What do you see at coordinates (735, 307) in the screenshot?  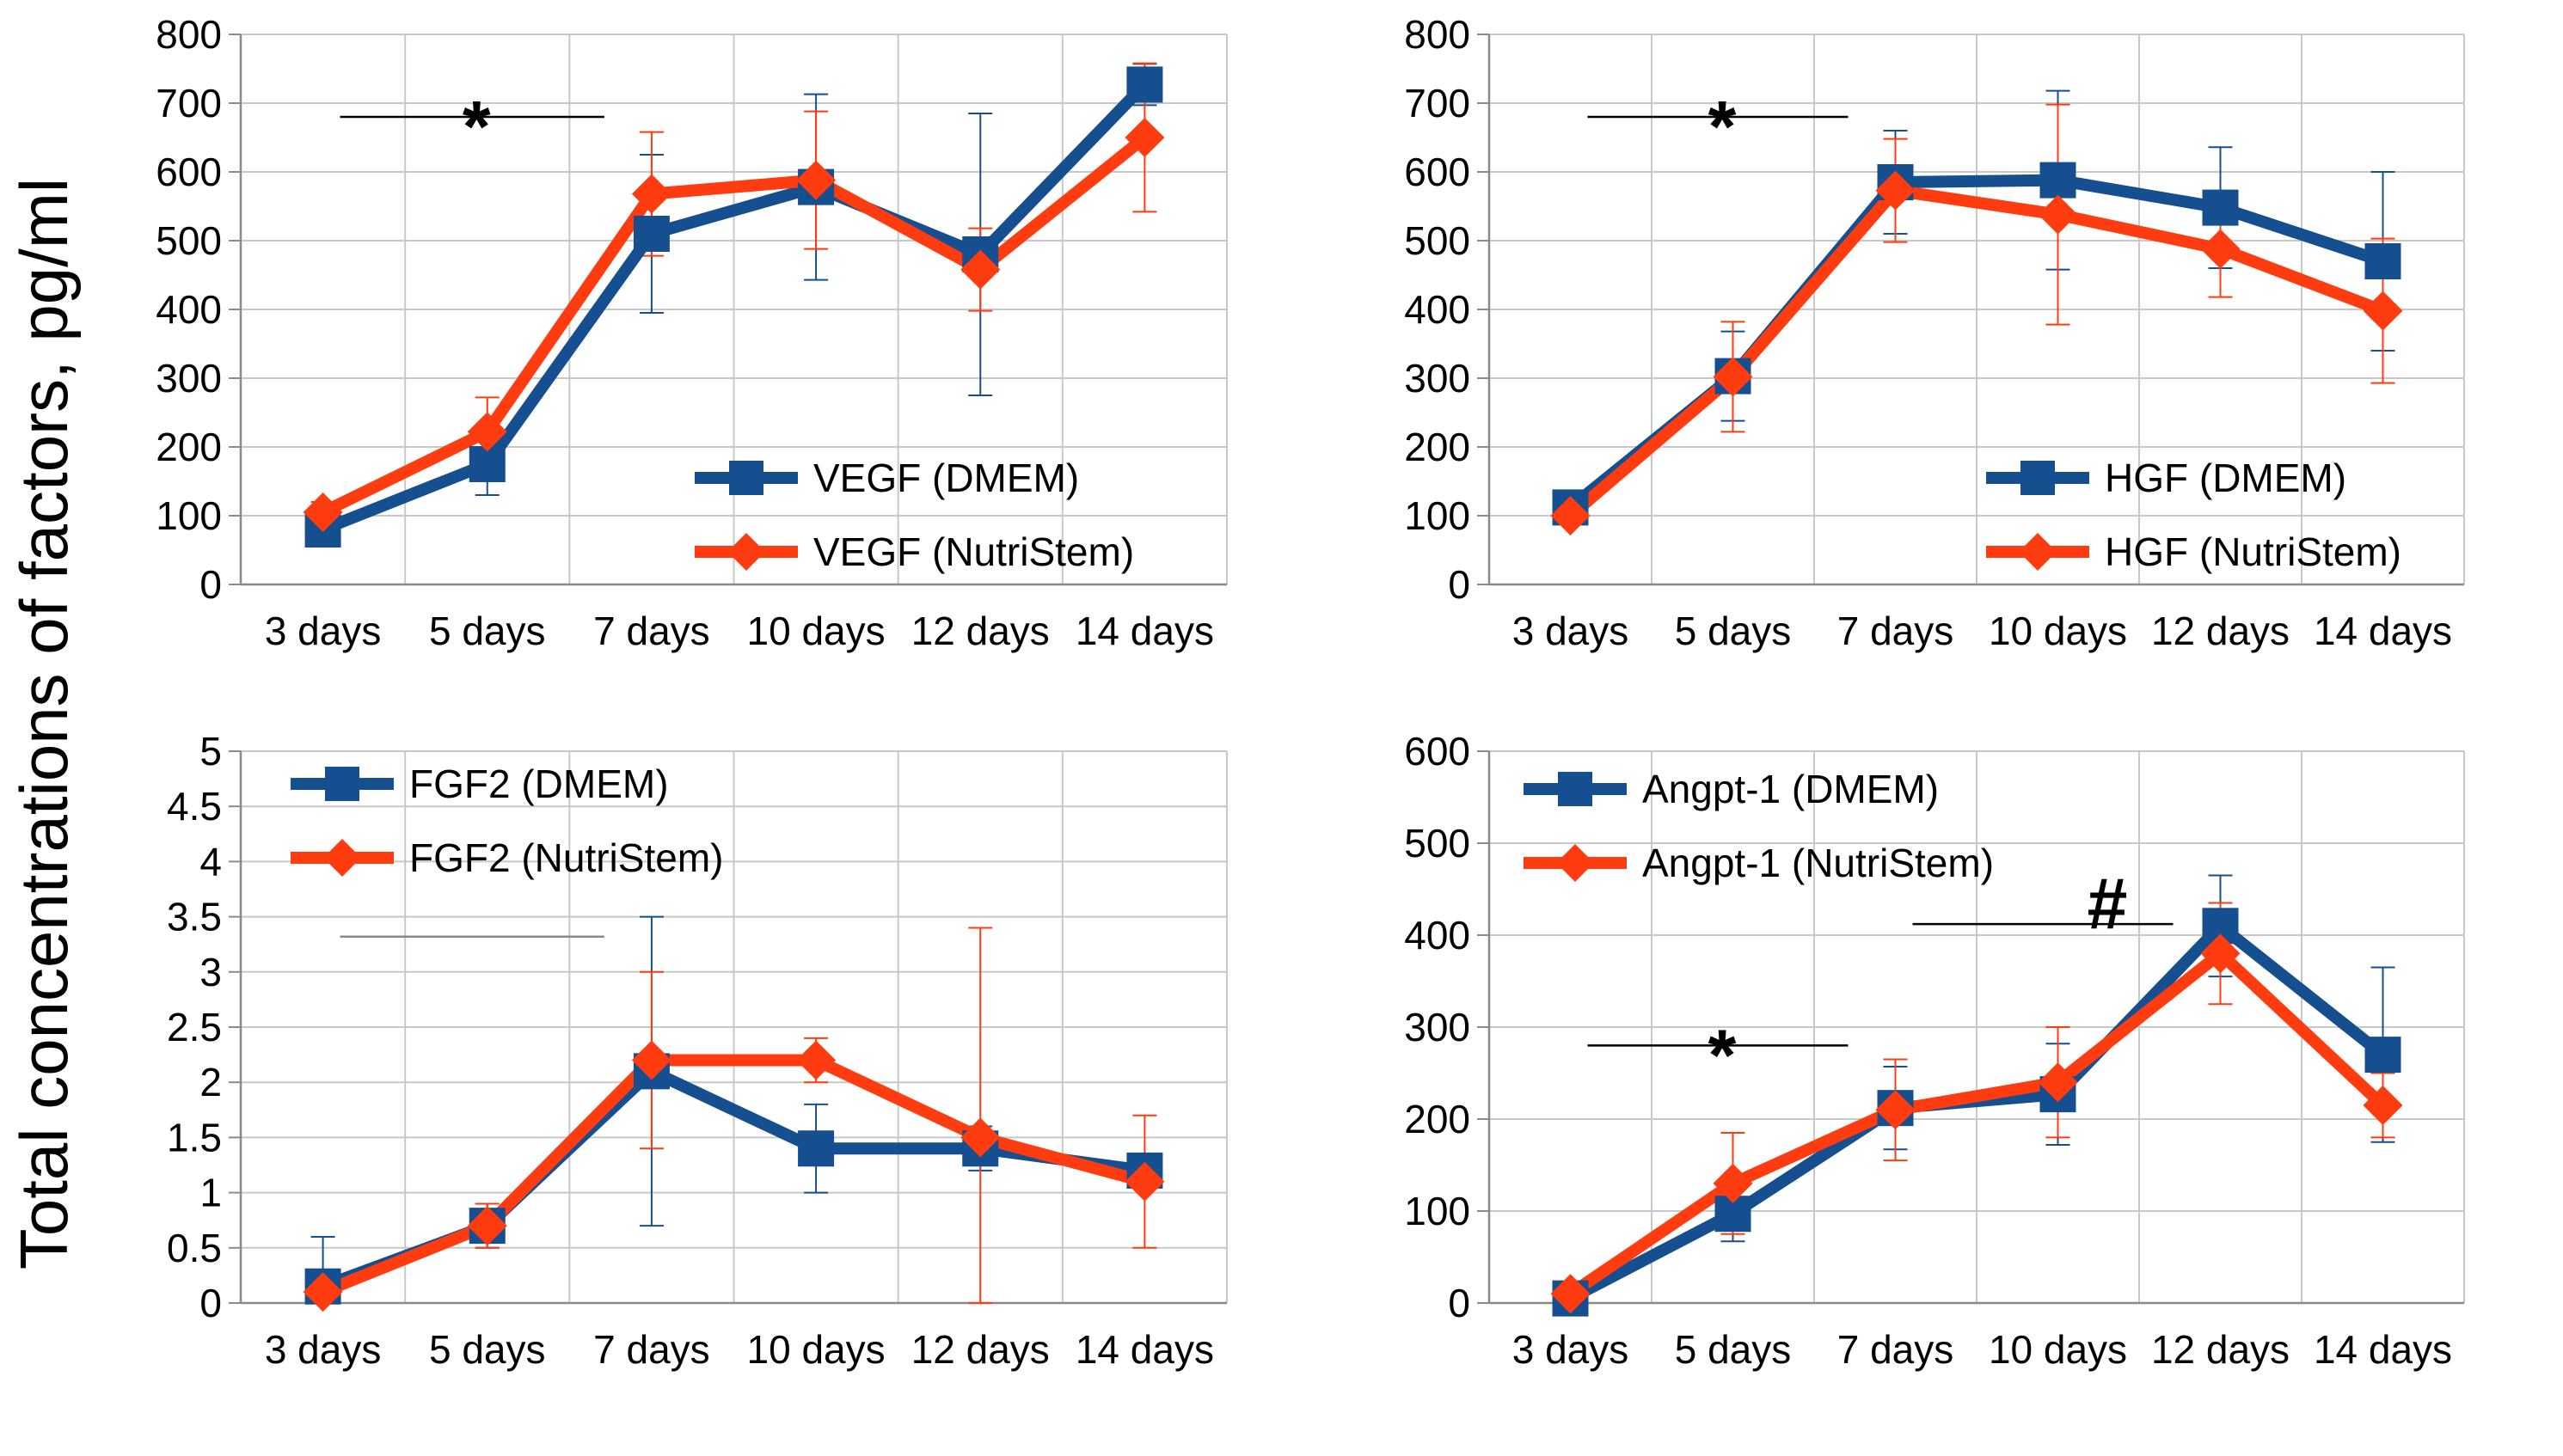 I see `series-line-dmem` at bounding box center [735, 307].